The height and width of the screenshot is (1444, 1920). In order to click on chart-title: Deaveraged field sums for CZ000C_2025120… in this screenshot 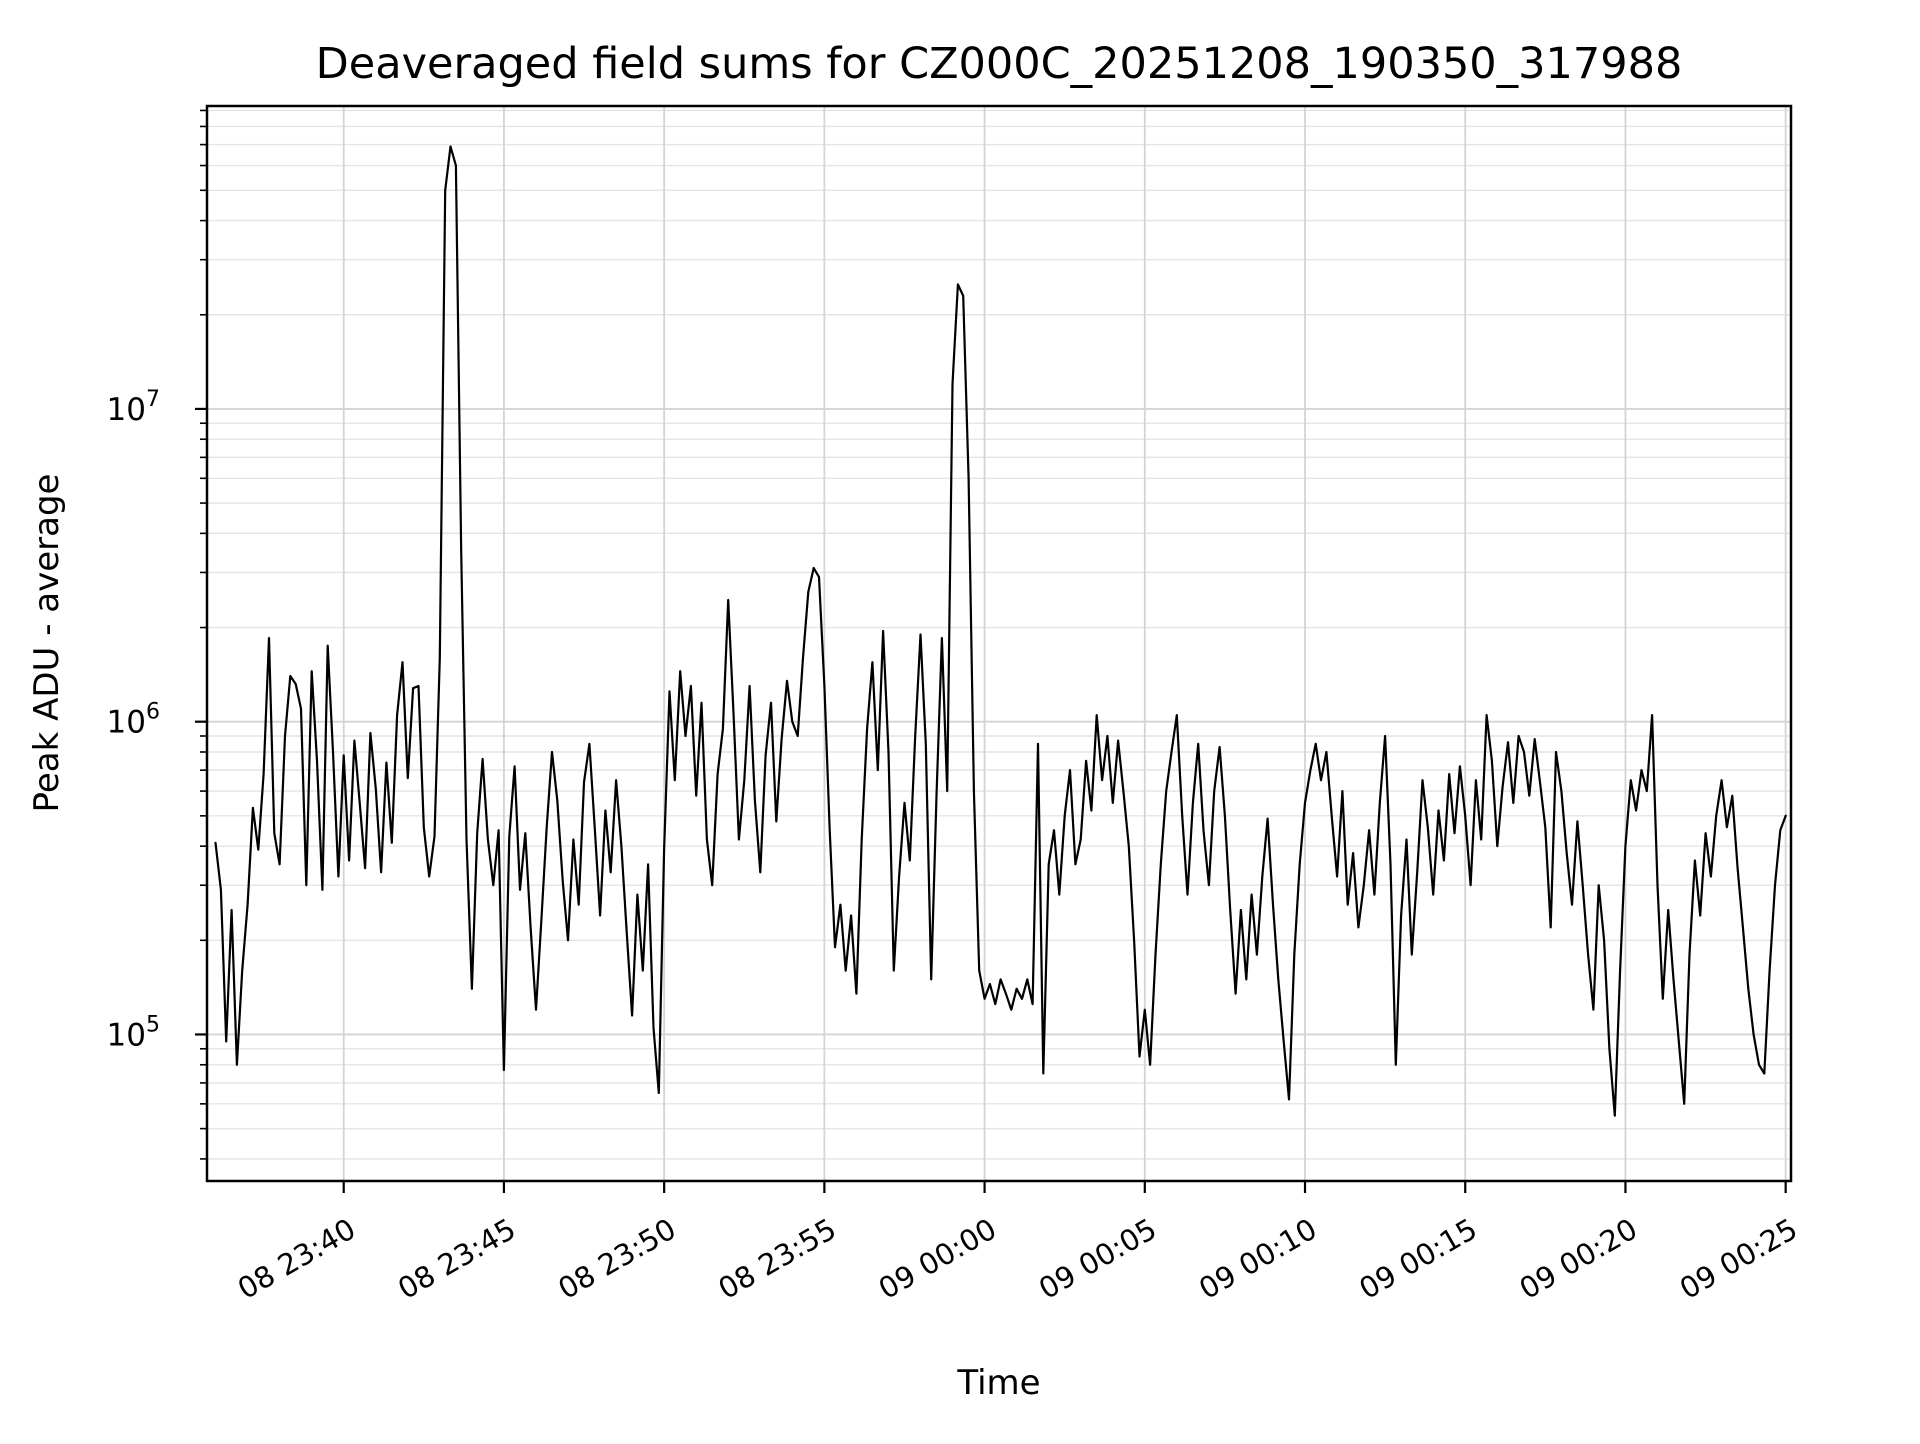, I will do `click(999, 64)`.